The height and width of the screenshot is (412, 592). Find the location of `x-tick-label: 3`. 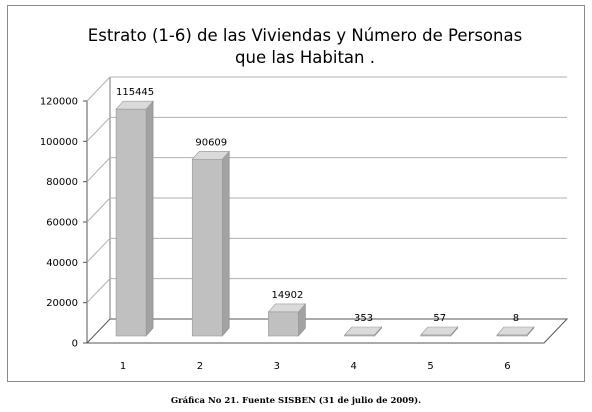

x-tick-label: 3 is located at coordinates (277, 366).